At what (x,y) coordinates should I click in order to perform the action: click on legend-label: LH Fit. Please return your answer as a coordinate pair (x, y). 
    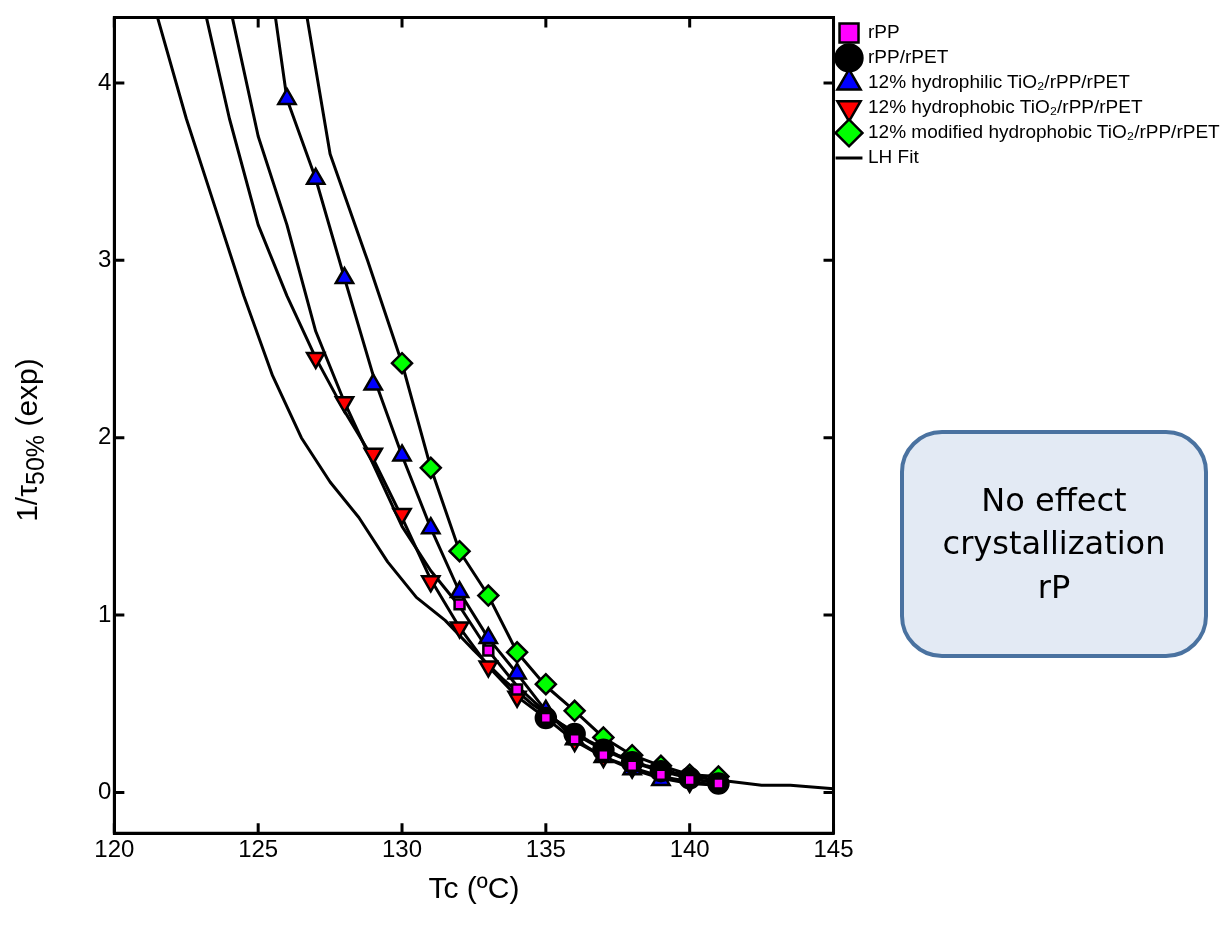
    Looking at the image, I should click on (894, 157).